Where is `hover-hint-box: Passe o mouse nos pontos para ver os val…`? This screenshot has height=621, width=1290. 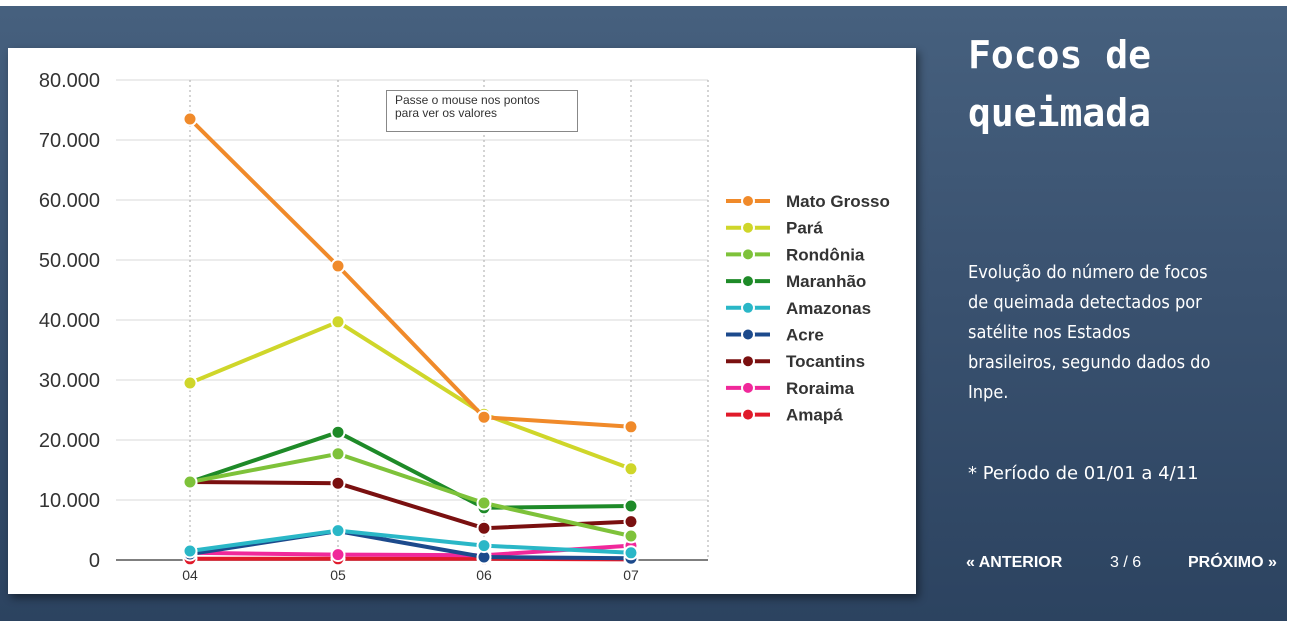
hover-hint-box: Passe o mouse nos pontos para ver os val… is located at coordinates (482, 111).